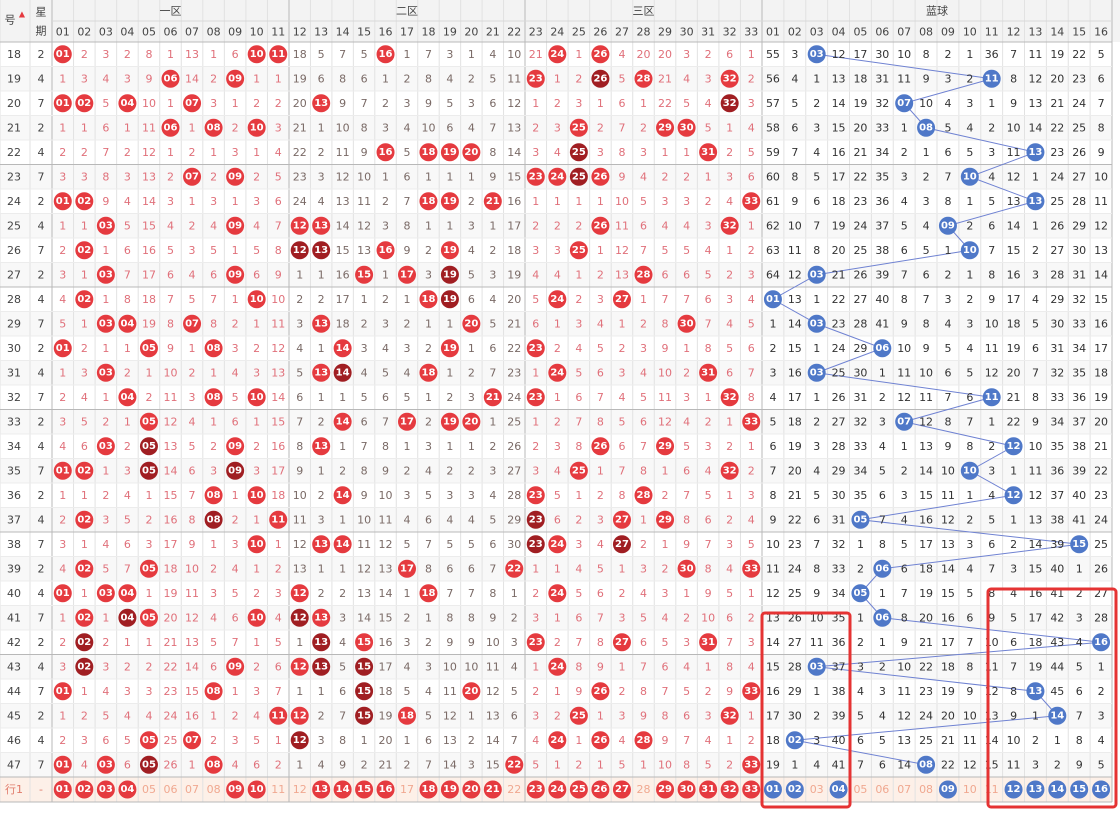  Describe the element at coordinates (817, 274) in the screenshot. I see `ball-number: 03` at that location.